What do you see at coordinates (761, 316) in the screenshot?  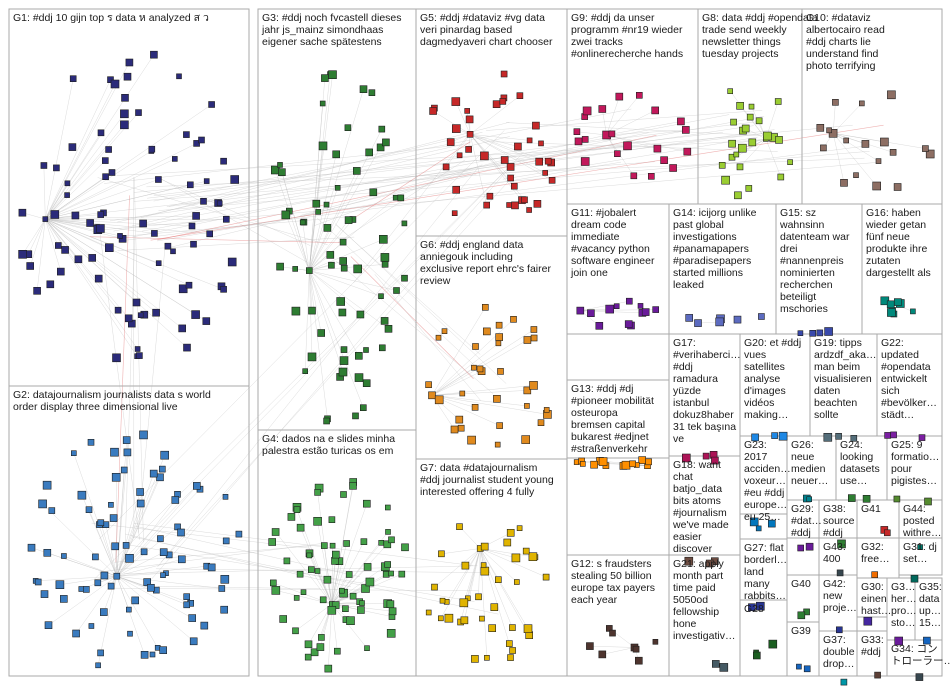 I see `node-g14` at bounding box center [761, 316].